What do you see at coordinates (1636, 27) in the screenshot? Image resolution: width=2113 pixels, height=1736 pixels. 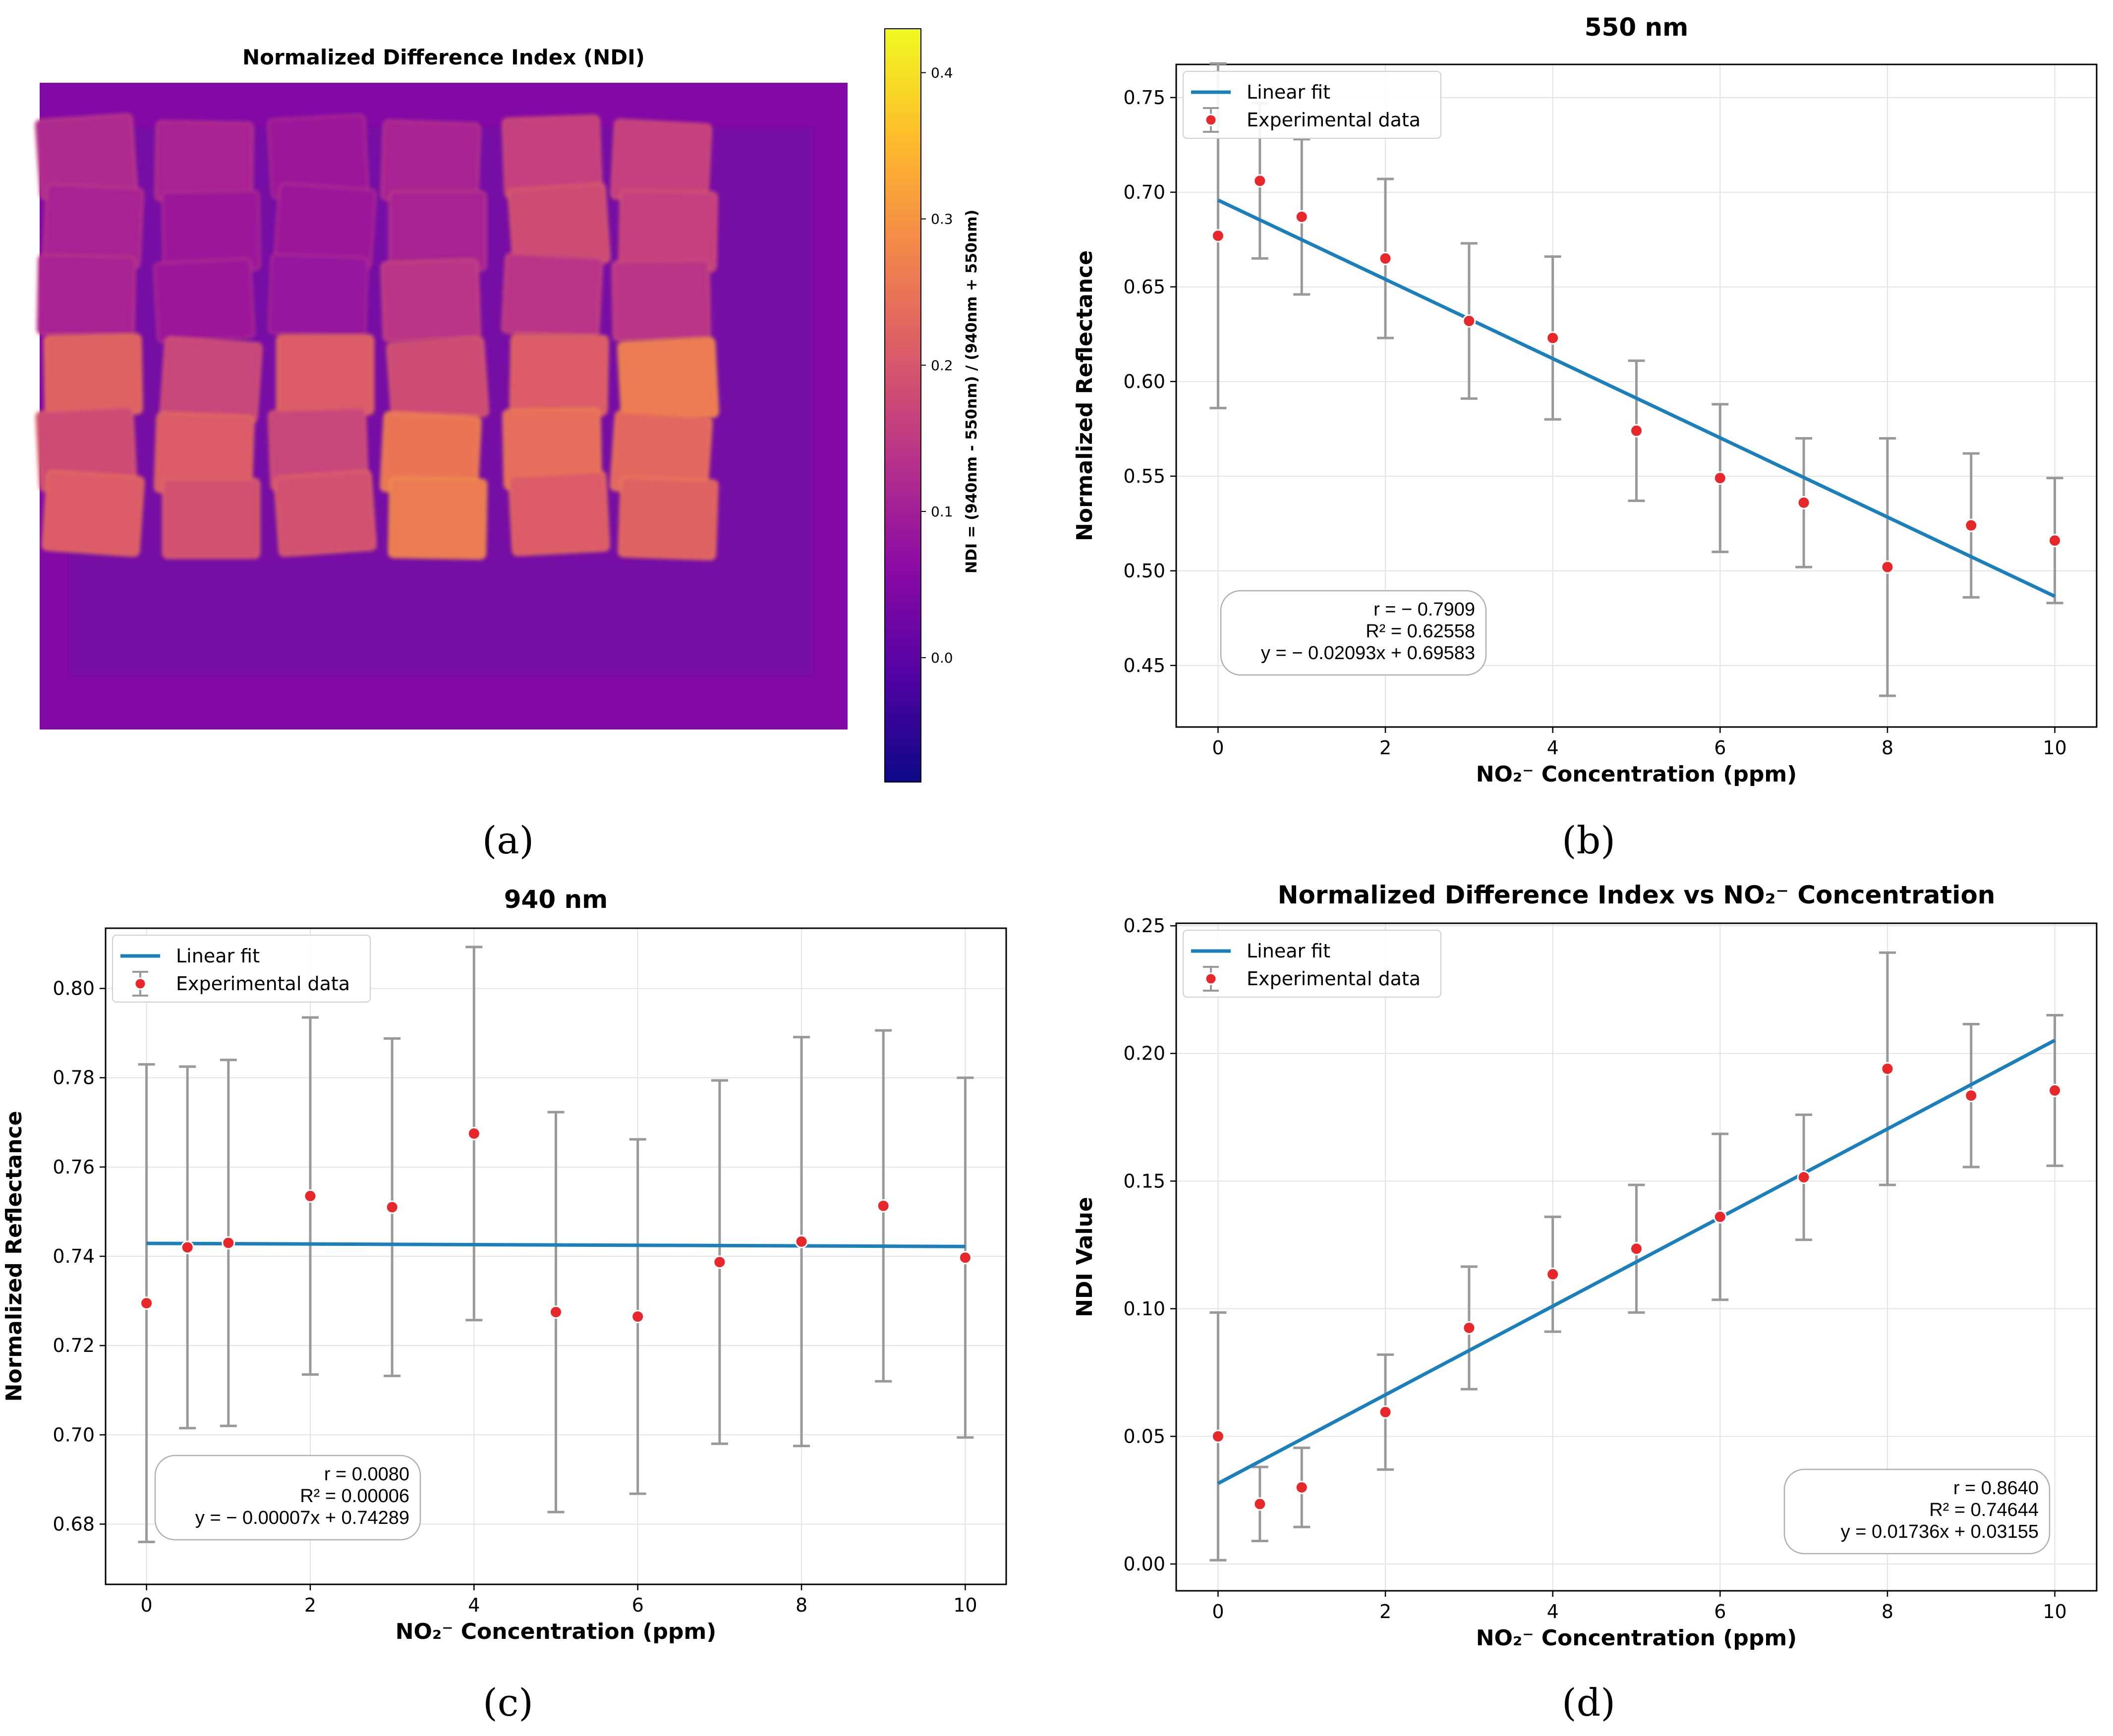 I see `chart-title-b: 550 nm` at bounding box center [1636, 27].